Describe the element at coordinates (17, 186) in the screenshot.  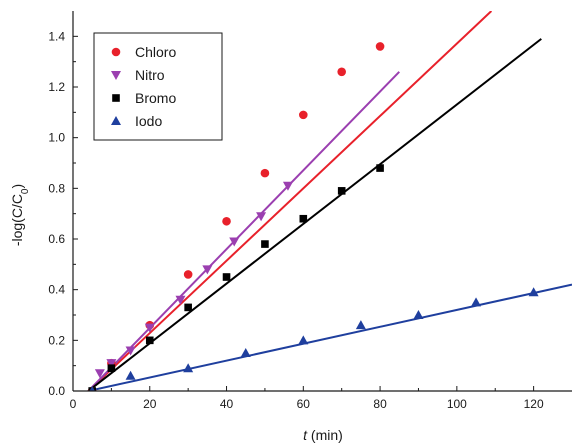
I see `y-axis-title-close: )` at that location.